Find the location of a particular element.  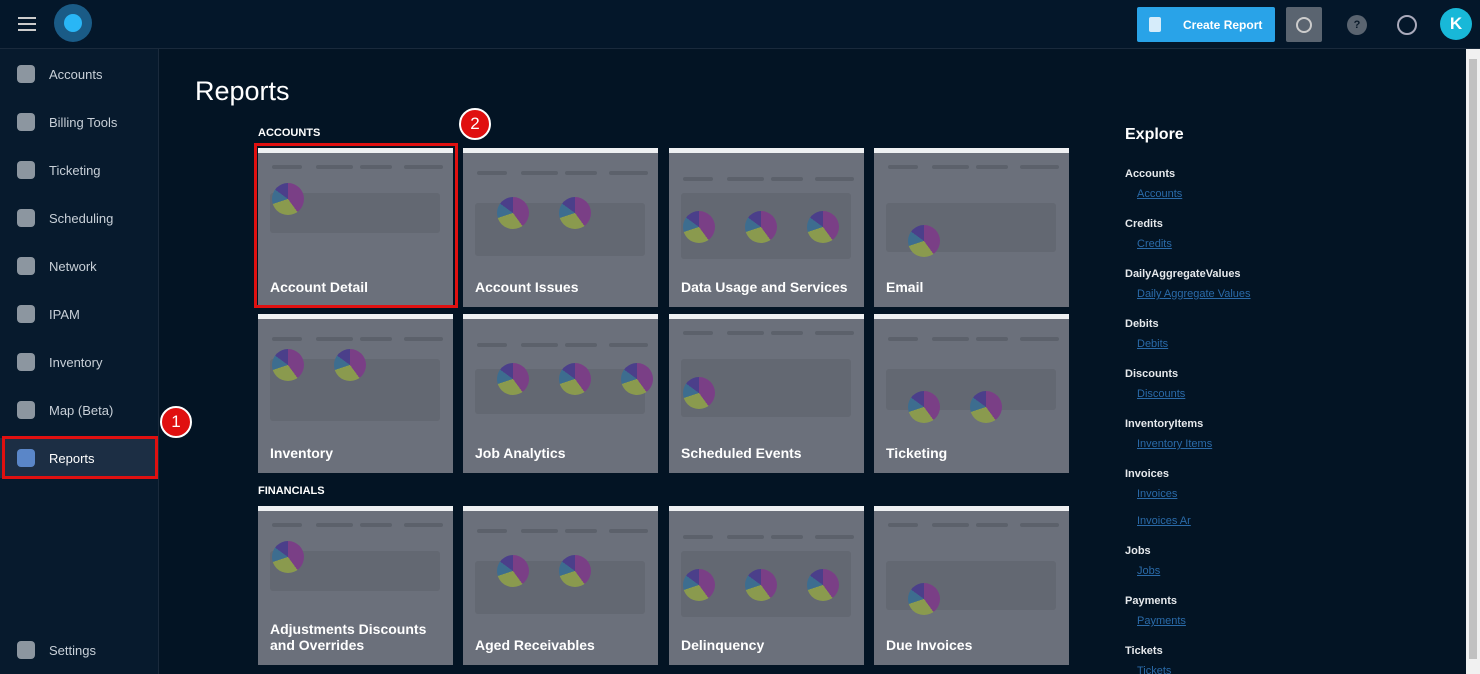

nav-item: Ticketing is located at coordinates (79, 170).